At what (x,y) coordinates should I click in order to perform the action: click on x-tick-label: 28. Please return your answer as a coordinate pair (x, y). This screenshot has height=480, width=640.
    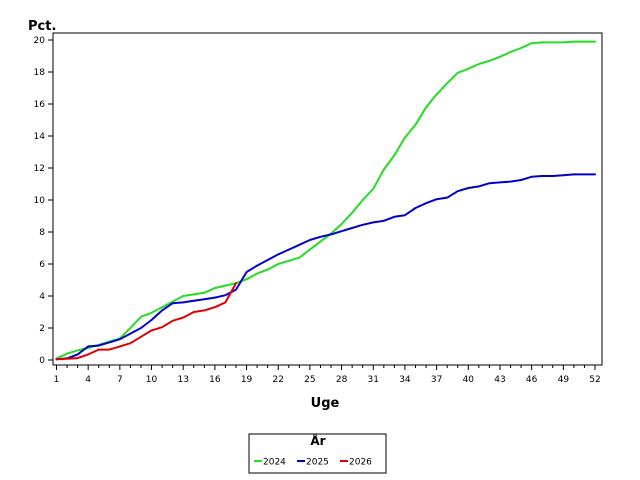
    Looking at the image, I should click on (342, 380).